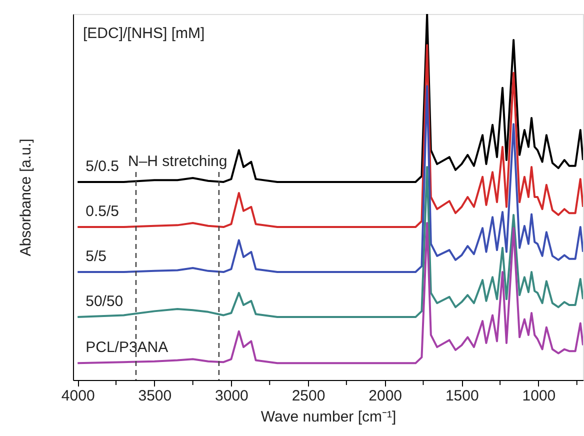 This screenshot has width=584, height=436. Describe the element at coordinates (309, 396) in the screenshot. I see `x-tick-label: 2500` at that location.